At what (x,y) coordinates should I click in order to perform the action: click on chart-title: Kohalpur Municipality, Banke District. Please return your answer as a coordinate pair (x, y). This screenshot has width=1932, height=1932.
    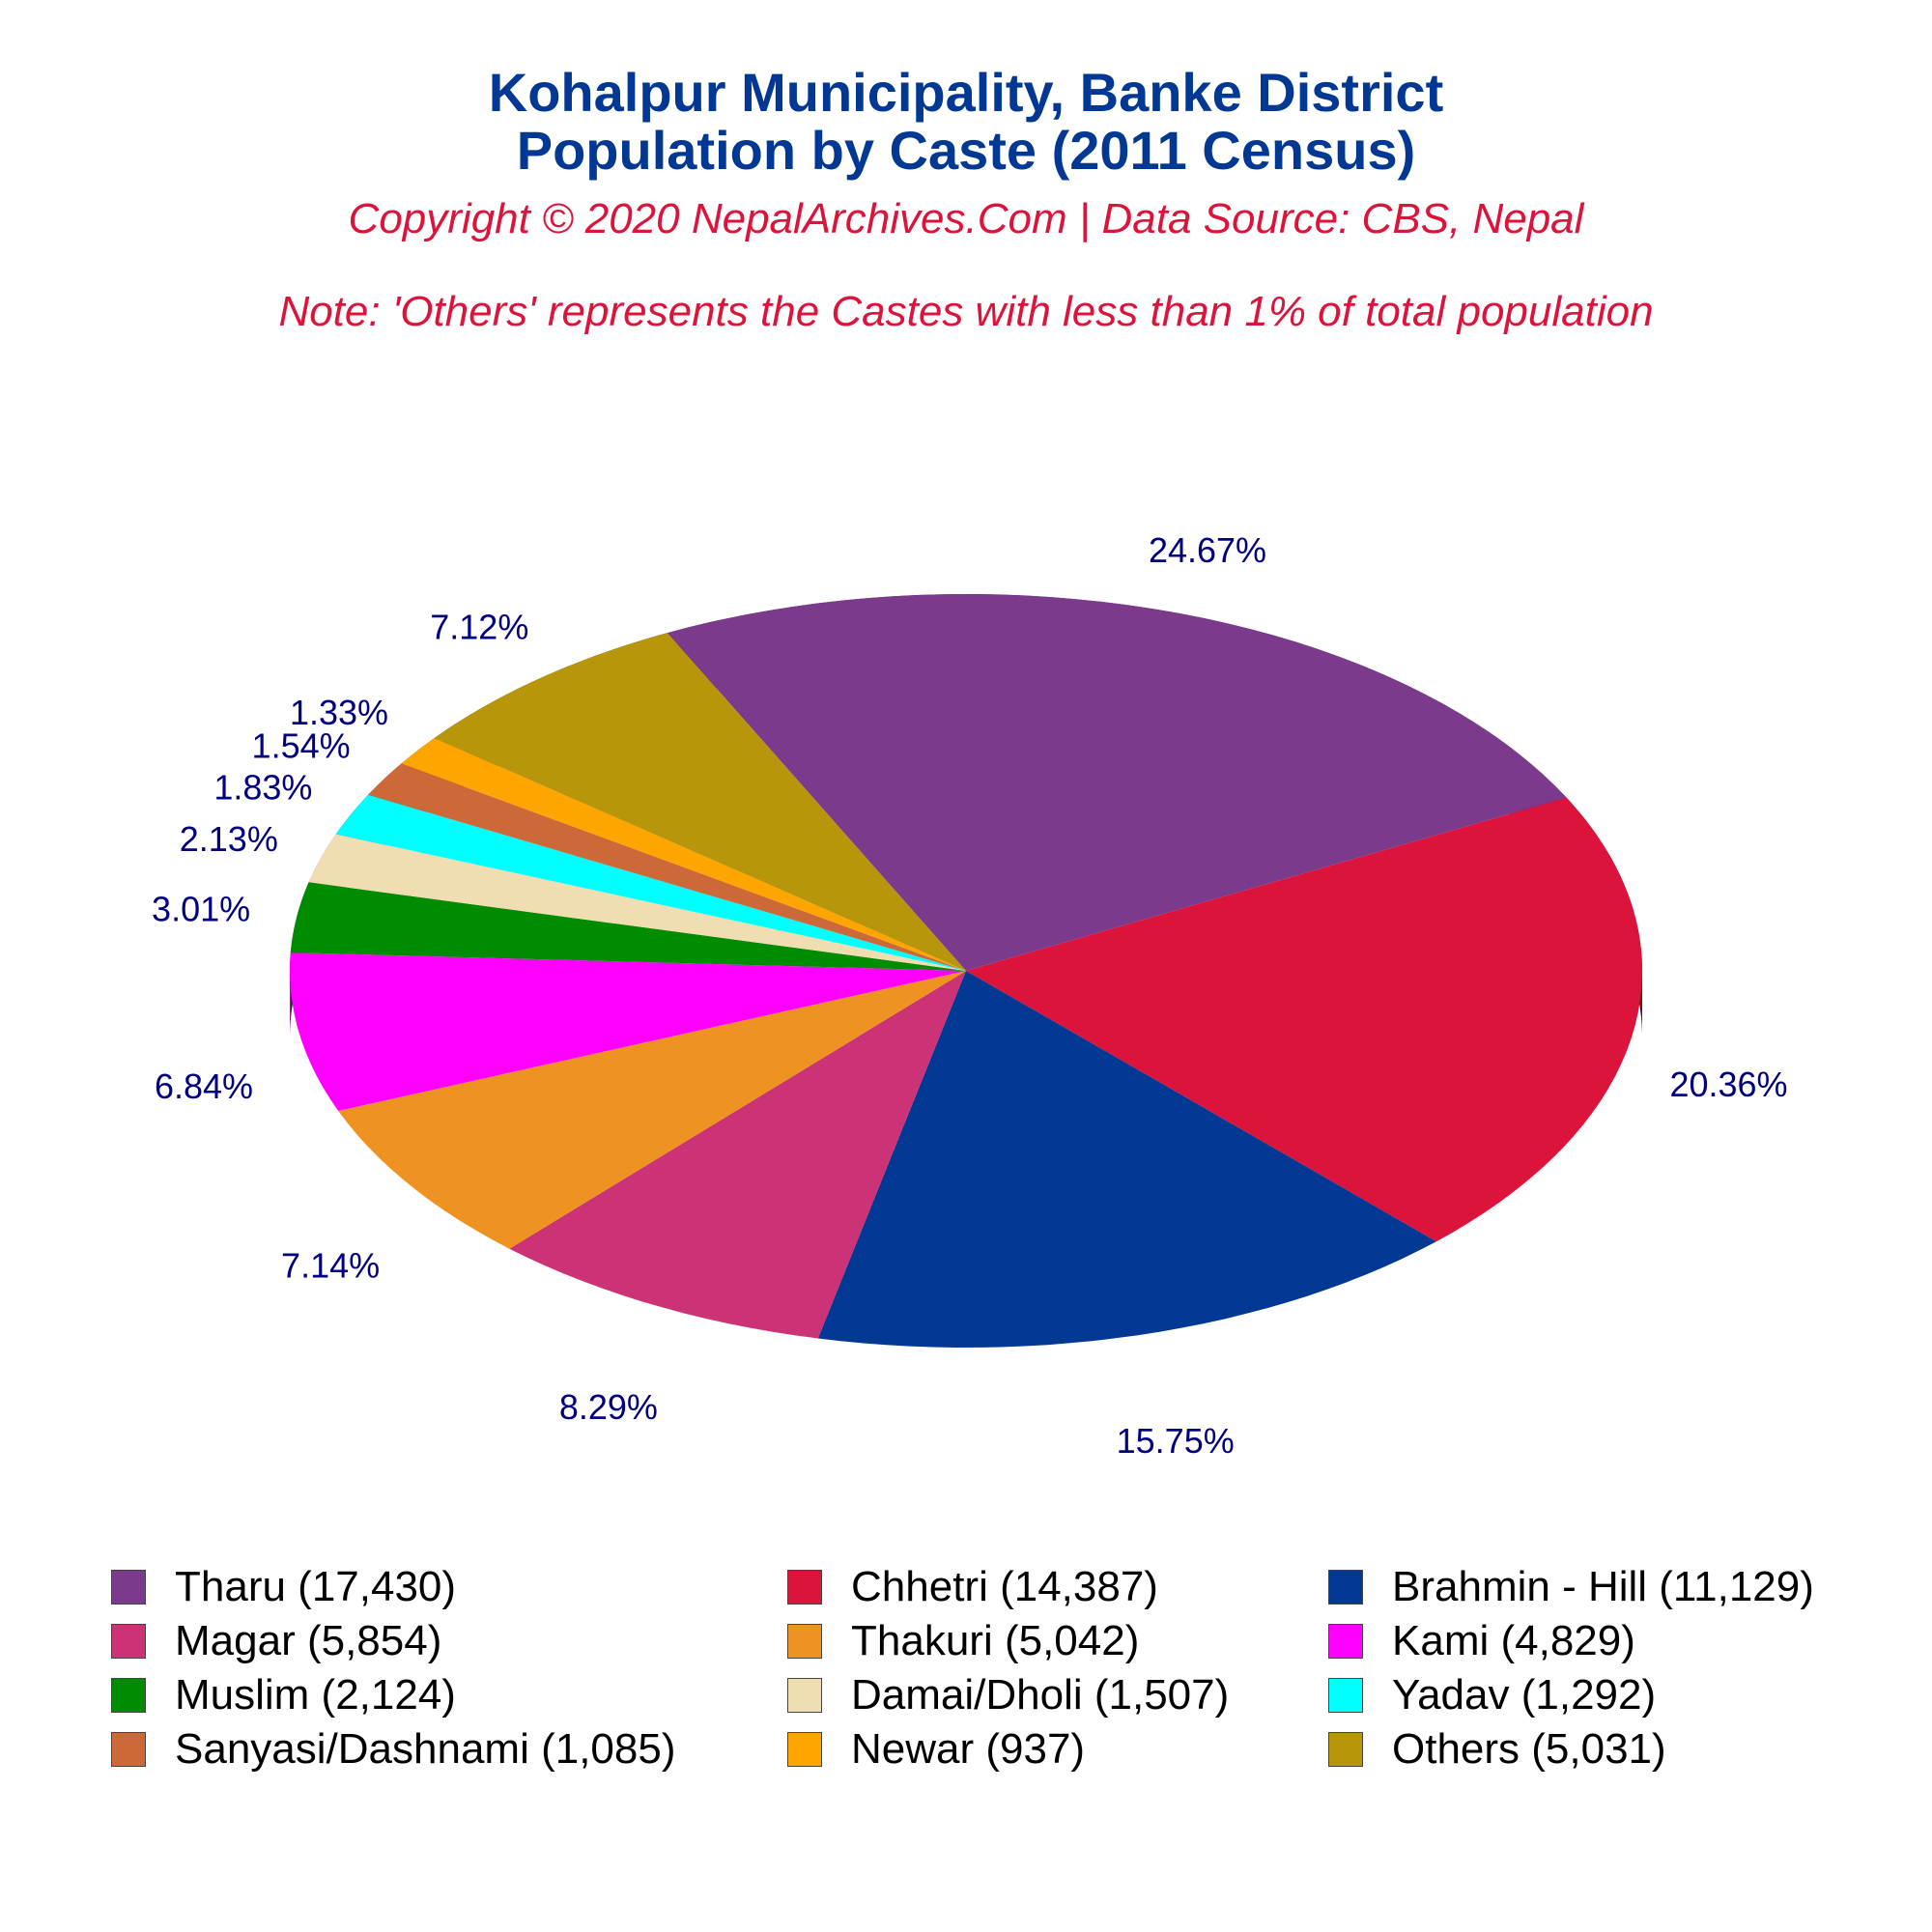
    Looking at the image, I should click on (966, 92).